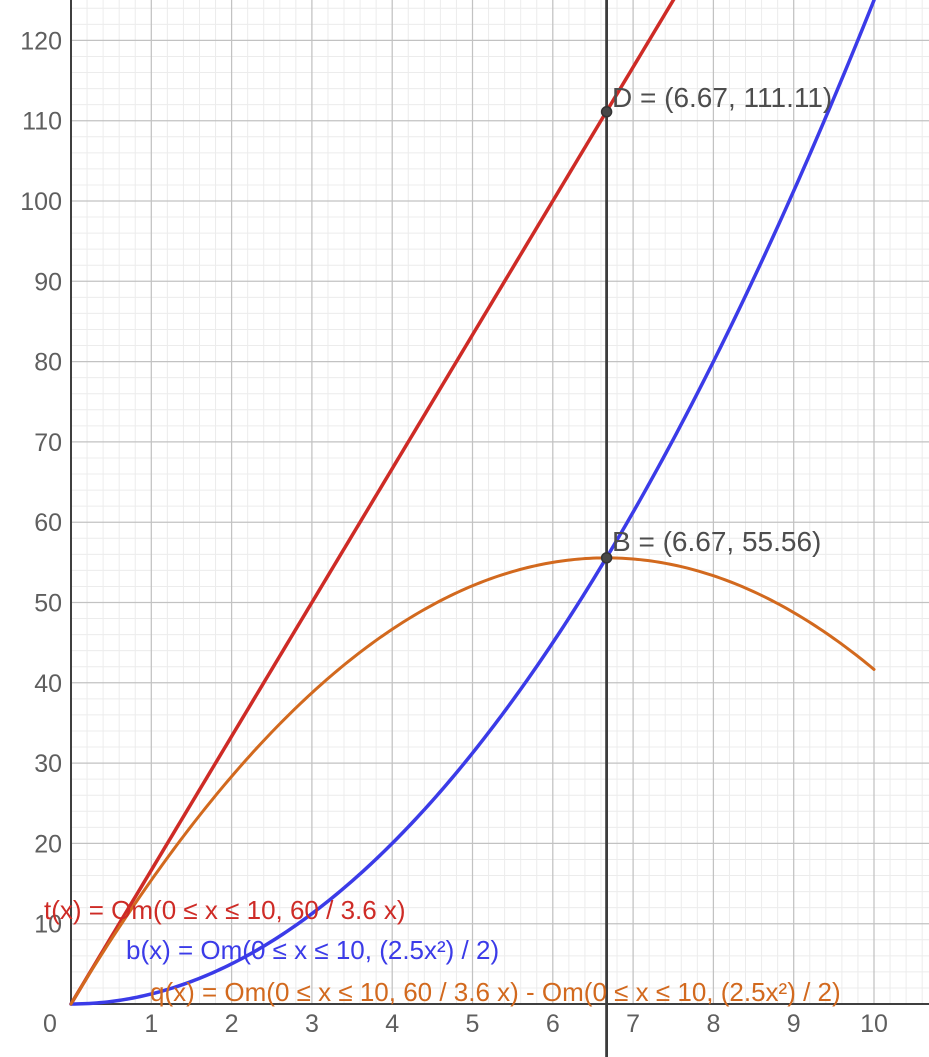  Describe the element at coordinates (722, 97) in the screenshot. I see `point-label-D: D = (6.67, 111.11)` at that location.